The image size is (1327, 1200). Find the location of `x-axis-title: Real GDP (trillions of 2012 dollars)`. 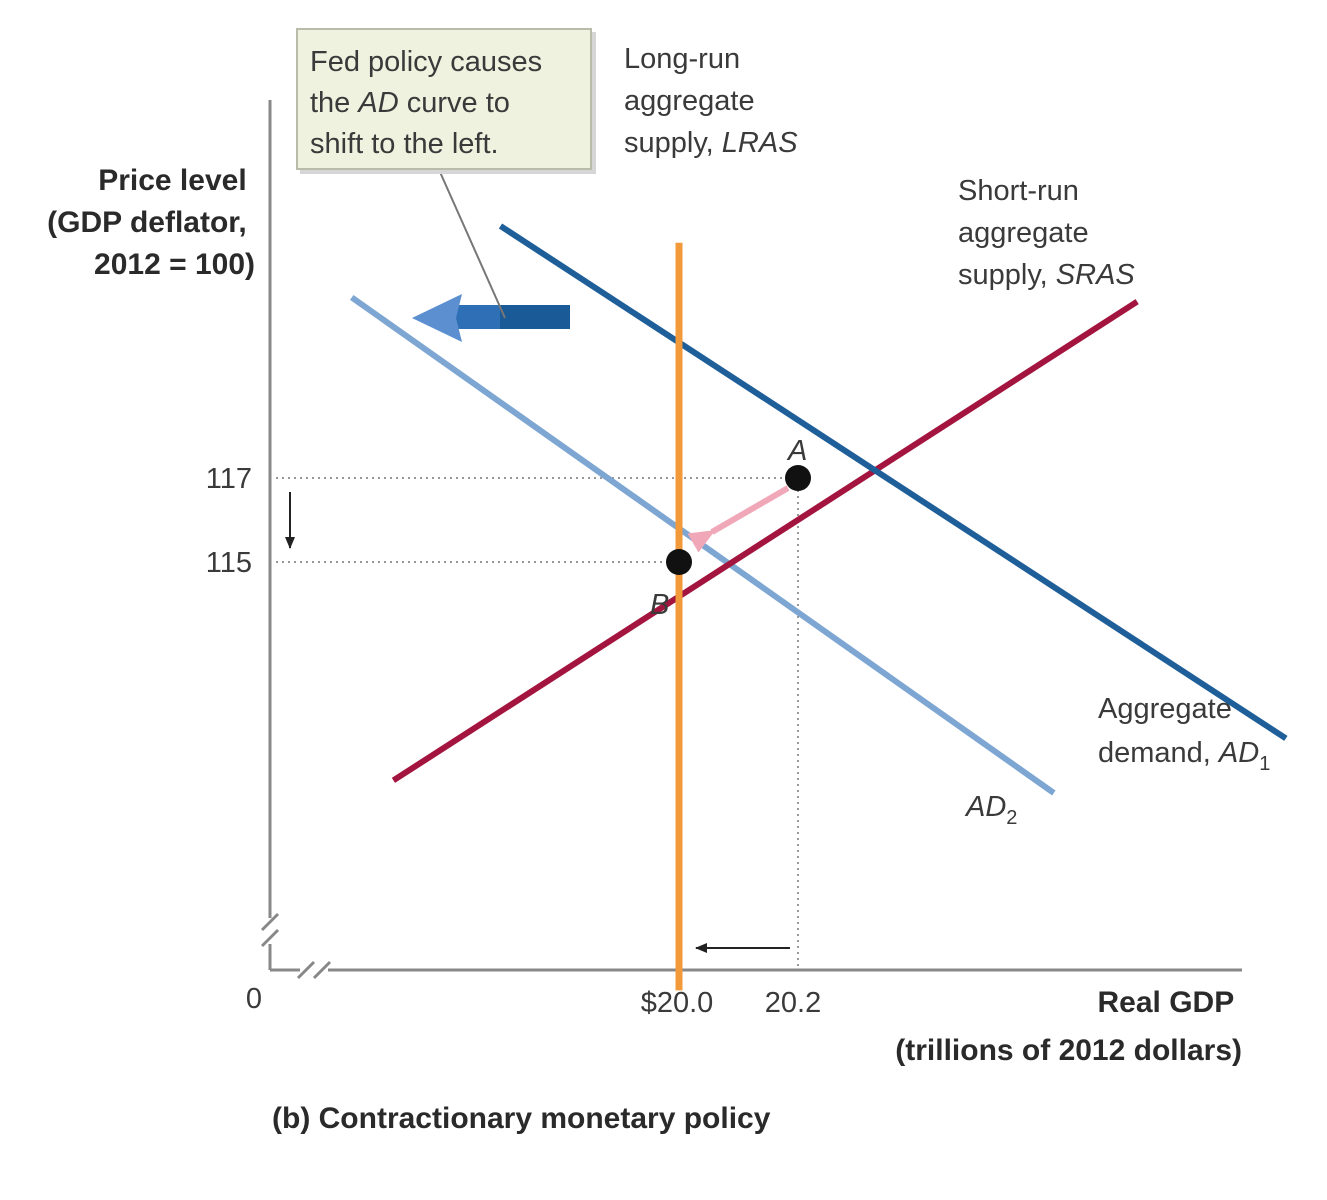

x-axis-title: Real GDP (trillions of 2012 dollars) is located at coordinates (1068, 1026).